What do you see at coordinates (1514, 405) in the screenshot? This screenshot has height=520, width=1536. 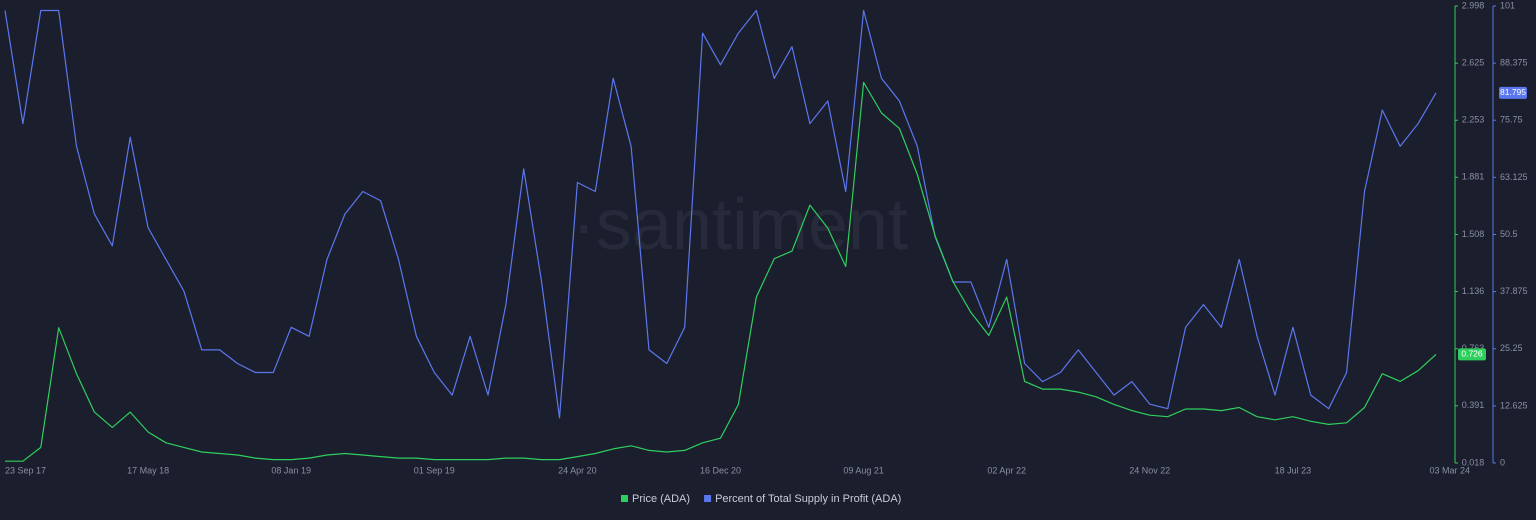 I see `y2-tick-label: 12.625` at bounding box center [1514, 405].